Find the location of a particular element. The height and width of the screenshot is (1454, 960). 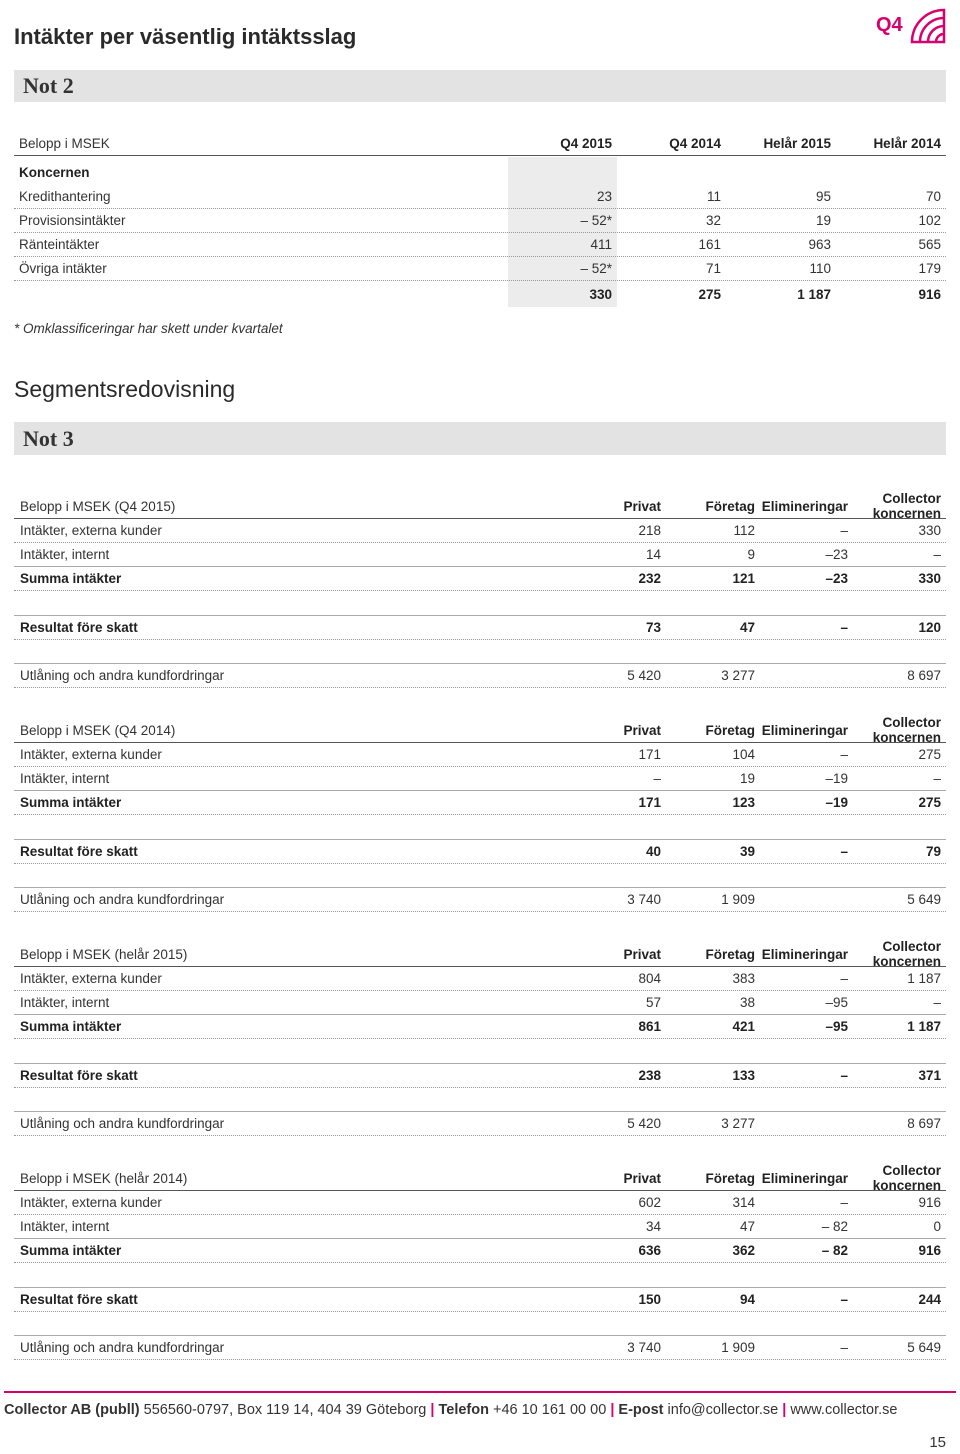

cell: 238 is located at coordinates (649, 1075).